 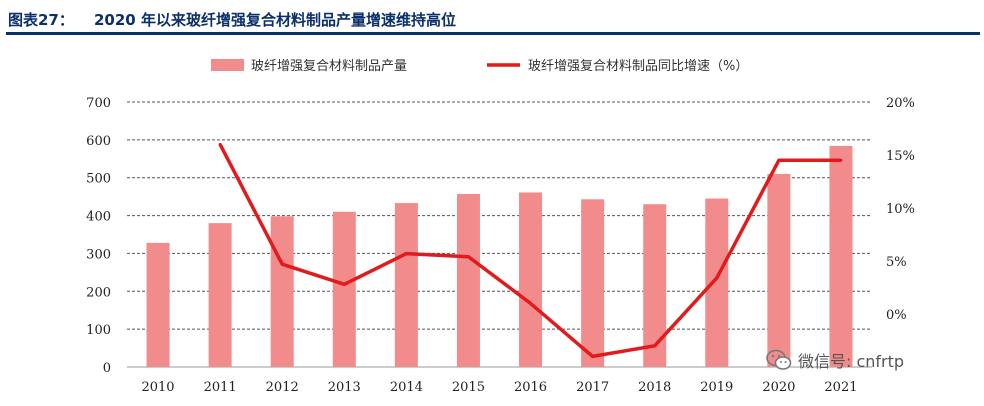 I want to click on line-point-2017, so click(x=593, y=356).